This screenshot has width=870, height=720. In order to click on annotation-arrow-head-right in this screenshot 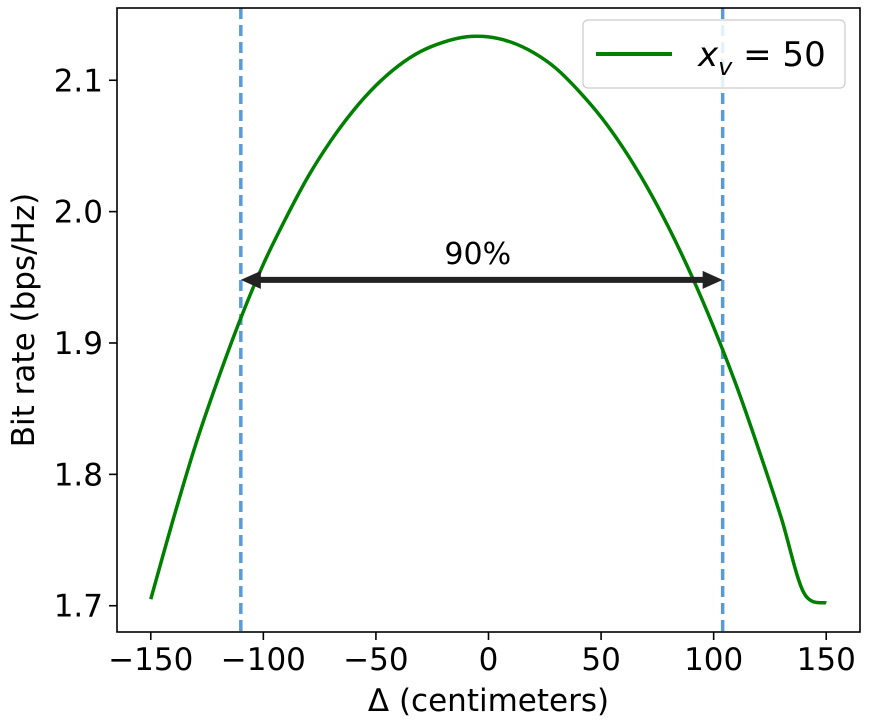, I will do `click(712, 279)`.